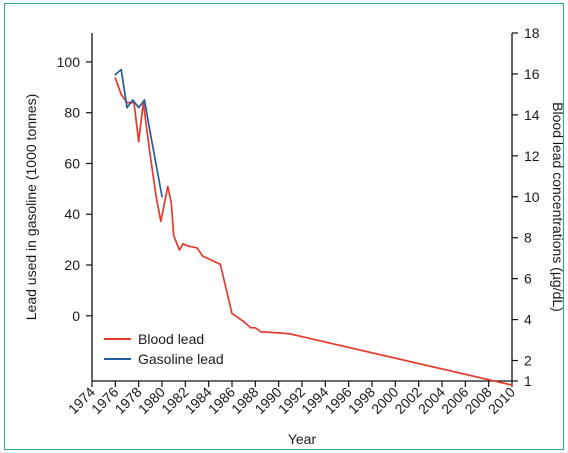  What do you see at coordinates (532, 33) in the screenshot?
I see `y-right-tick-label: 18` at bounding box center [532, 33].